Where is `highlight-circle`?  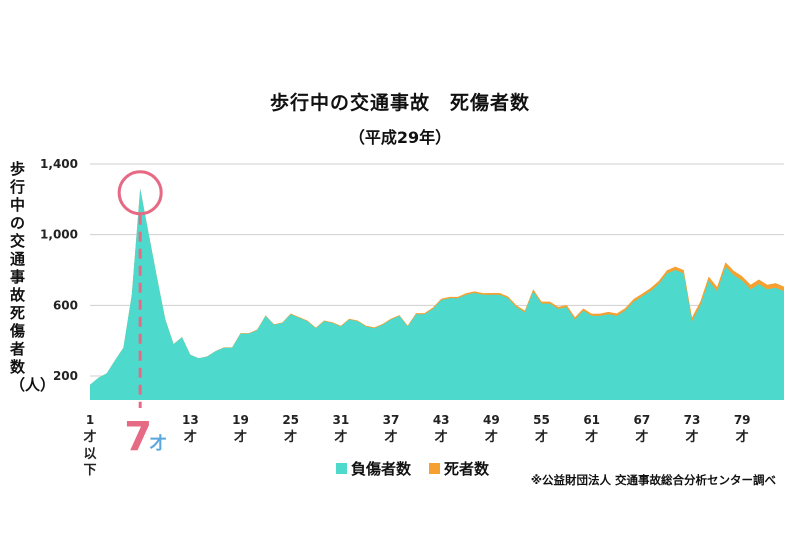
highlight-circle is located at coordinates (140, 193).